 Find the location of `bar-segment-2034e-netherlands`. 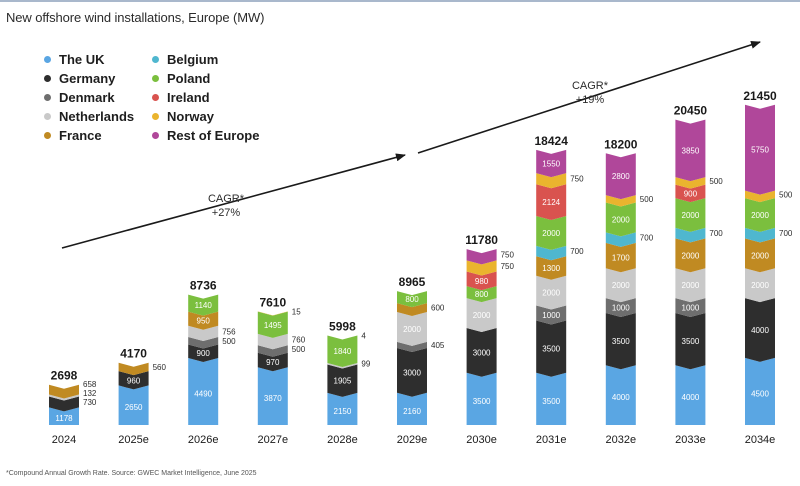

bar-segment-2034e-netherlands is located at coordinates (760, 285).